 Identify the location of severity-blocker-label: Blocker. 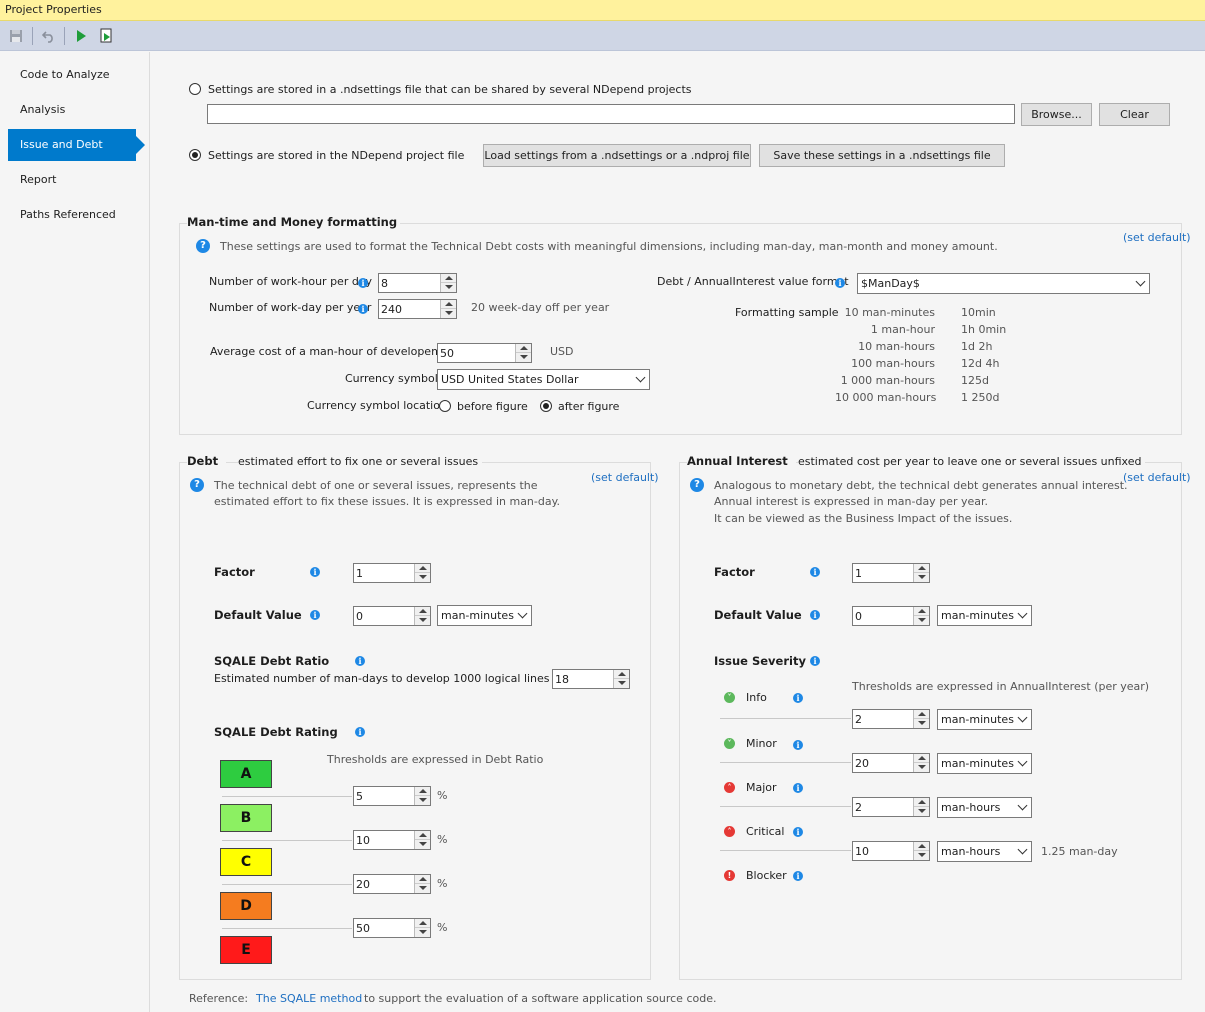
(766, 875).